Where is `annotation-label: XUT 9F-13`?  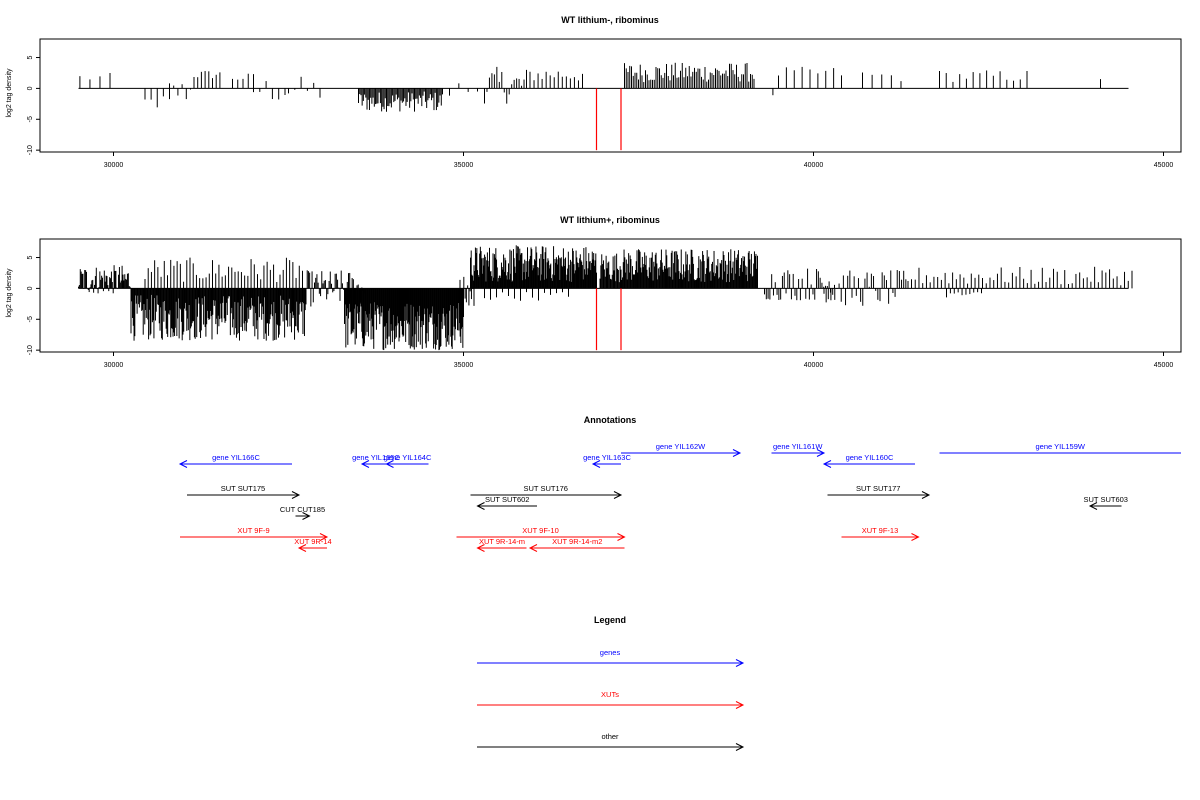 annotation-label: XUT 9F-13 is located at coordinates (880, 530).